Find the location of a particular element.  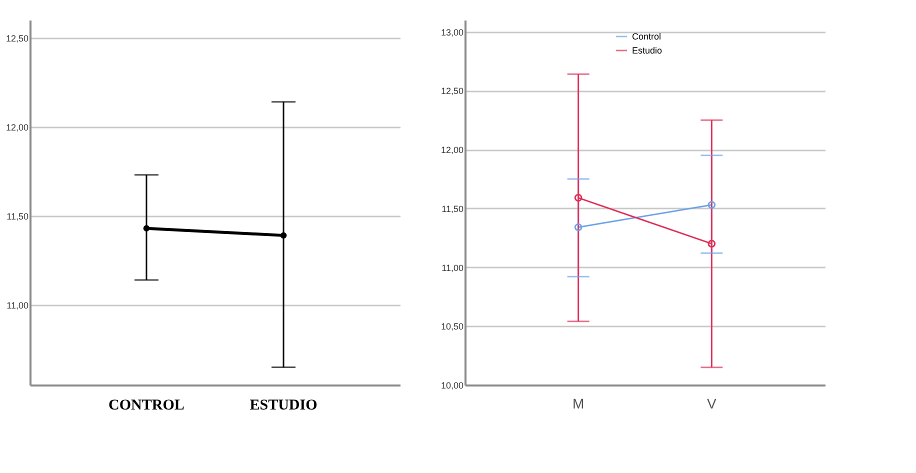

x-tick-label: ESTUDIO is located at coordinates (284, 406).